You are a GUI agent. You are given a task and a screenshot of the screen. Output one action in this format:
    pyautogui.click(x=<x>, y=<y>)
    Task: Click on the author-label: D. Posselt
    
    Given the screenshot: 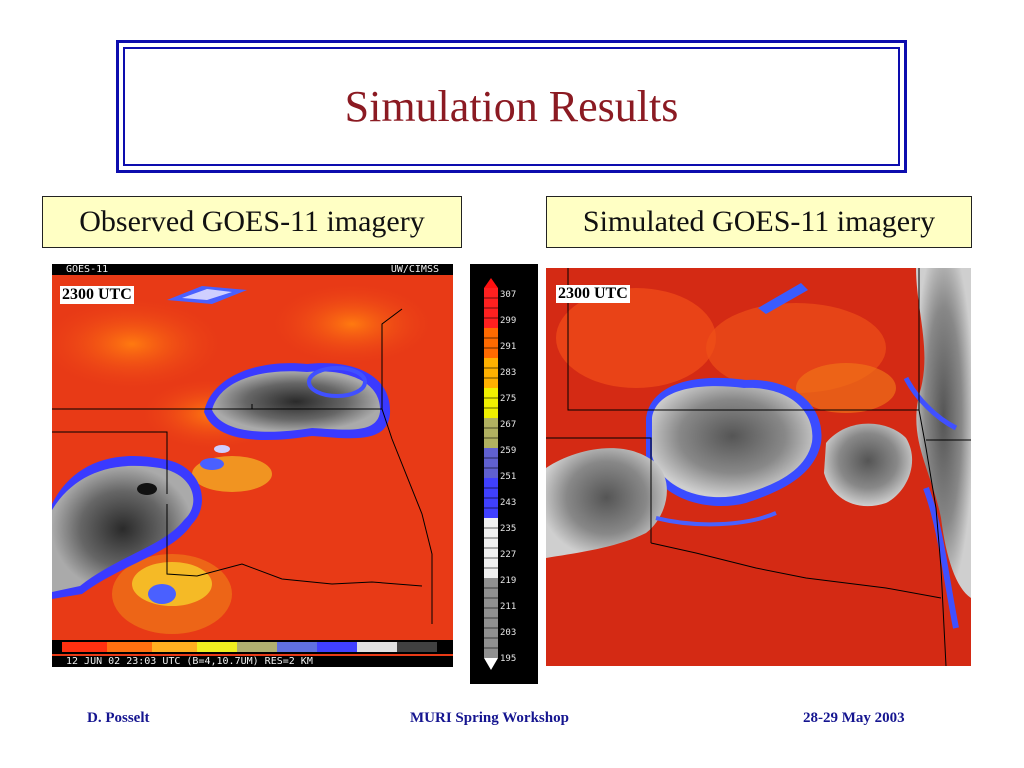 What is the action you would take?
    pyautogui.click(x=118, y=718)
    